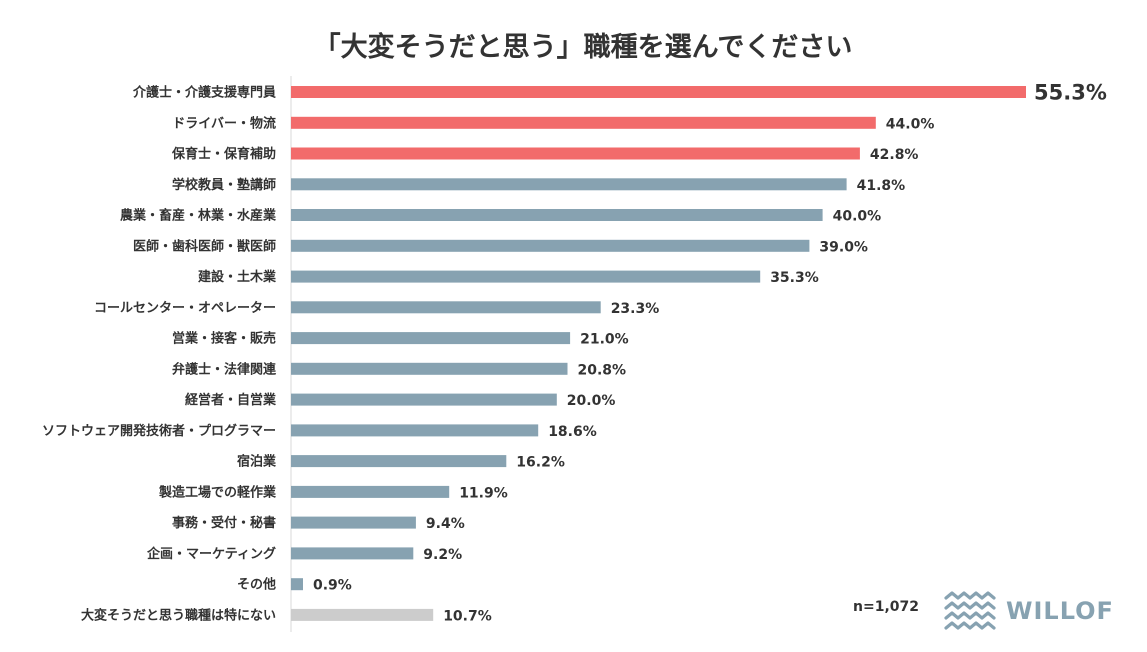  What do you see at coordinates (442, 555) in the screenshot?
I see `value-label-15: 9.2%` at bounding box center [442, 555].